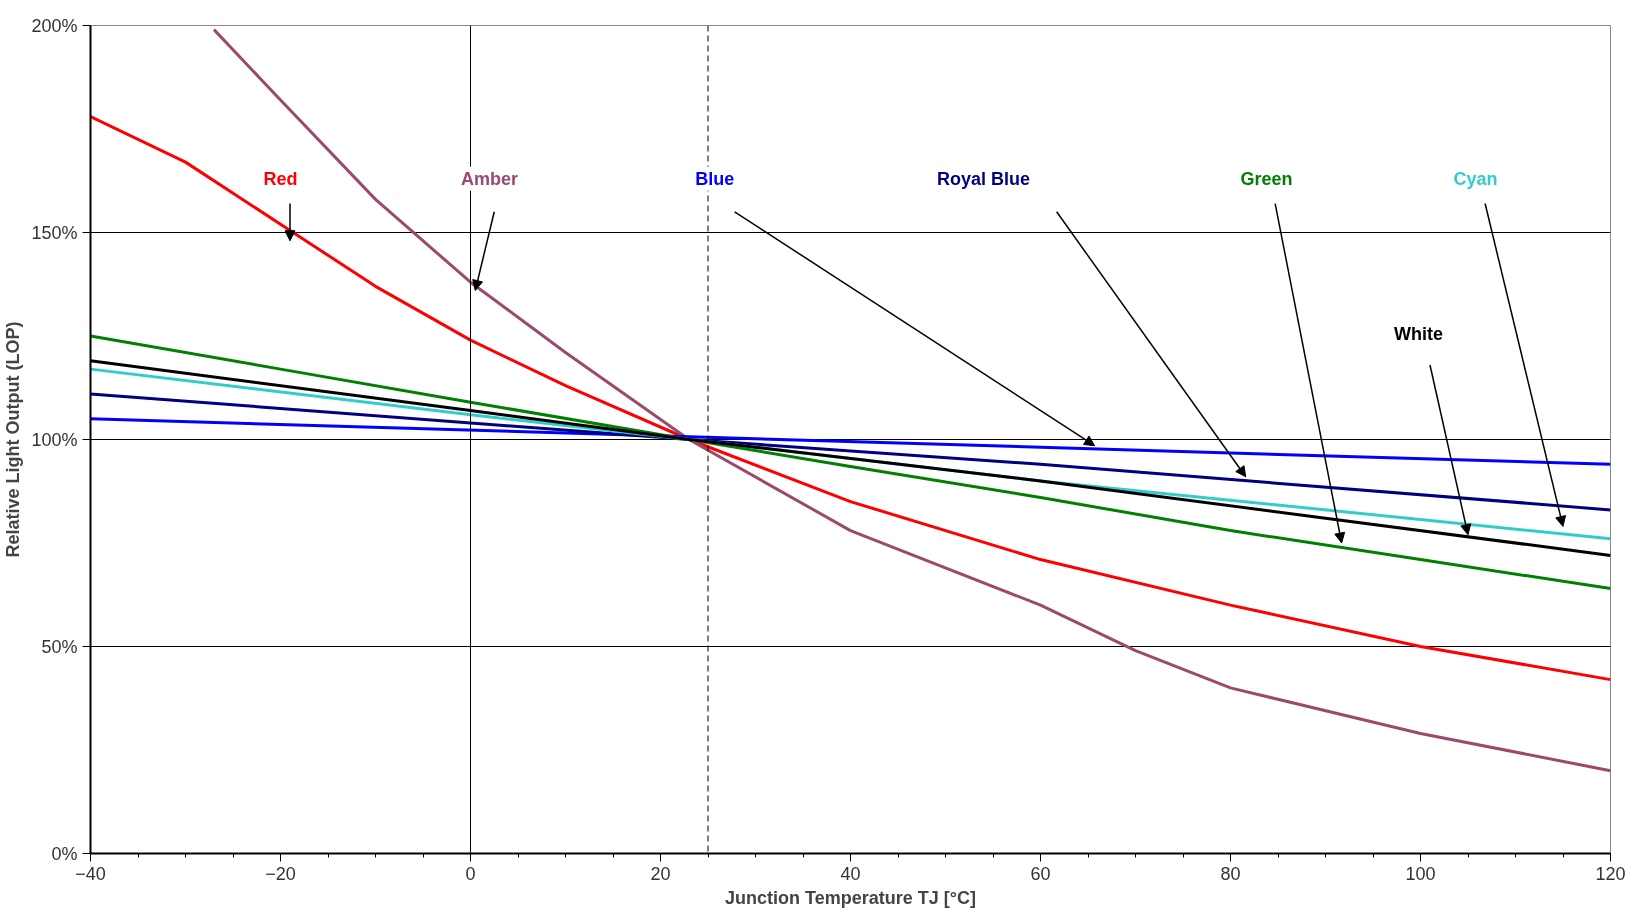 The image size is (1646, 918). I want to click on text: Royal Blue, so click(983, 178).